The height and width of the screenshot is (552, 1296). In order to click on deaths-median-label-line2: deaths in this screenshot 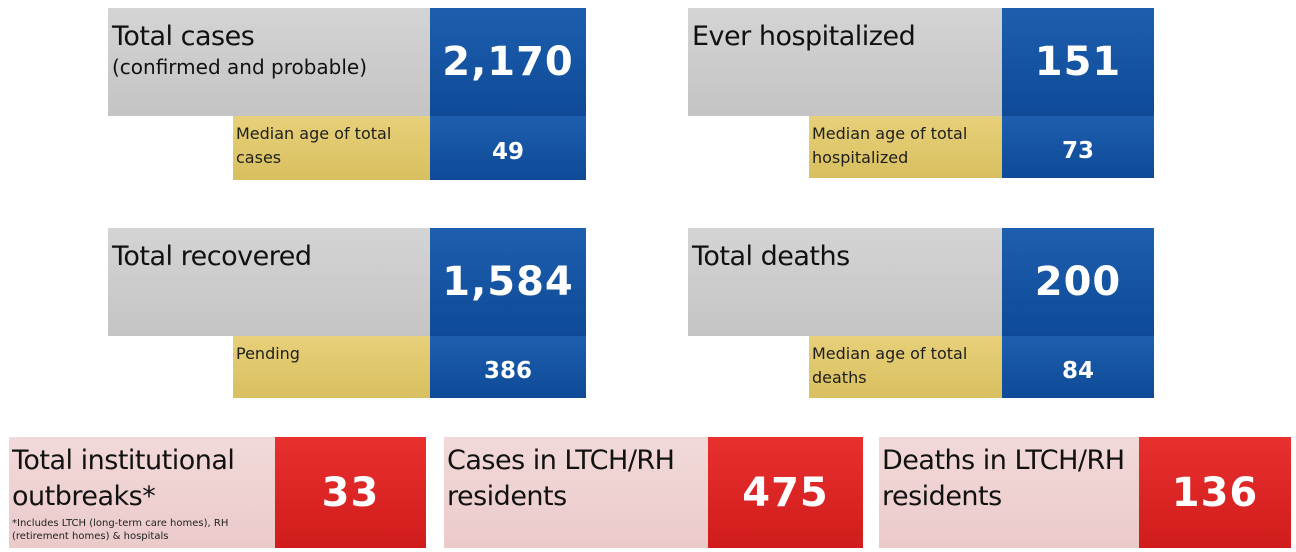, I will do `click(839, 377)`.